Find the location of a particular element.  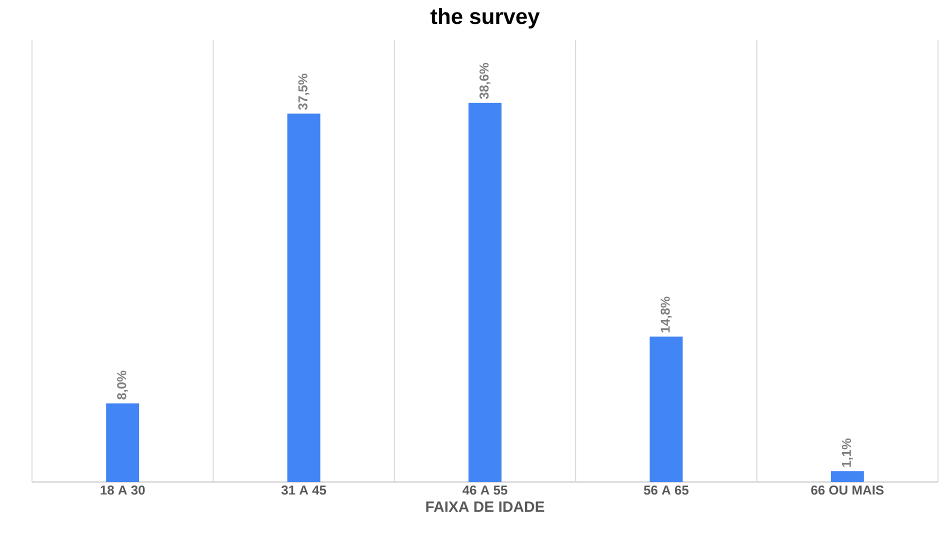

x-tick-label: 46 A 55 is located at coordinates (485, 490).